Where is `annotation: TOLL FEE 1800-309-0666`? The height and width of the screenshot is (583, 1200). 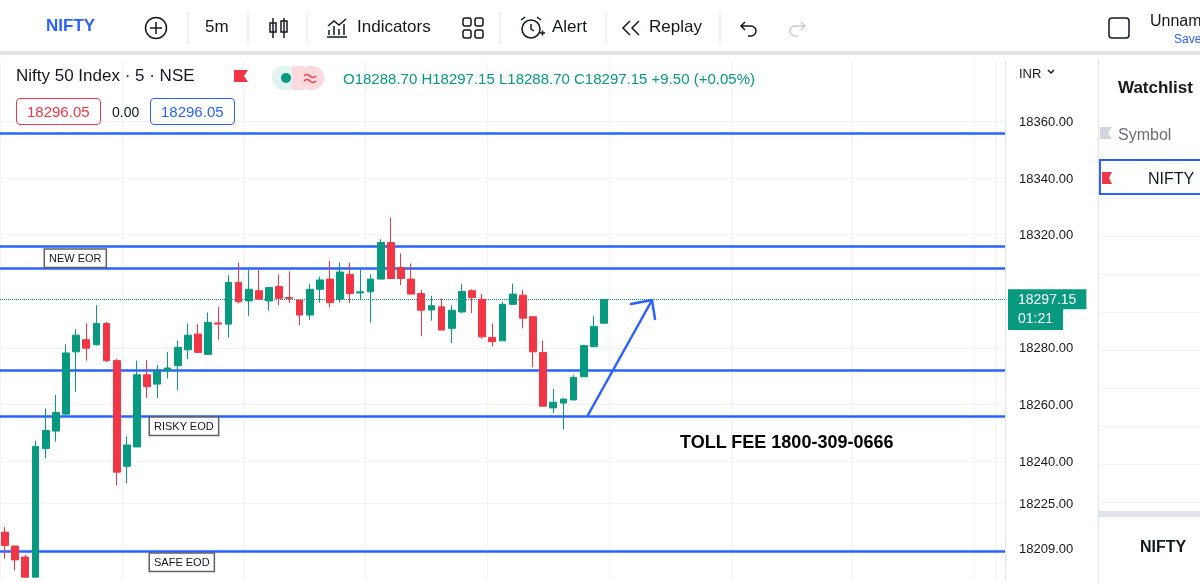 annotation: TOLL FEE 1800-309-0666 is located at coordinates (787, 442).